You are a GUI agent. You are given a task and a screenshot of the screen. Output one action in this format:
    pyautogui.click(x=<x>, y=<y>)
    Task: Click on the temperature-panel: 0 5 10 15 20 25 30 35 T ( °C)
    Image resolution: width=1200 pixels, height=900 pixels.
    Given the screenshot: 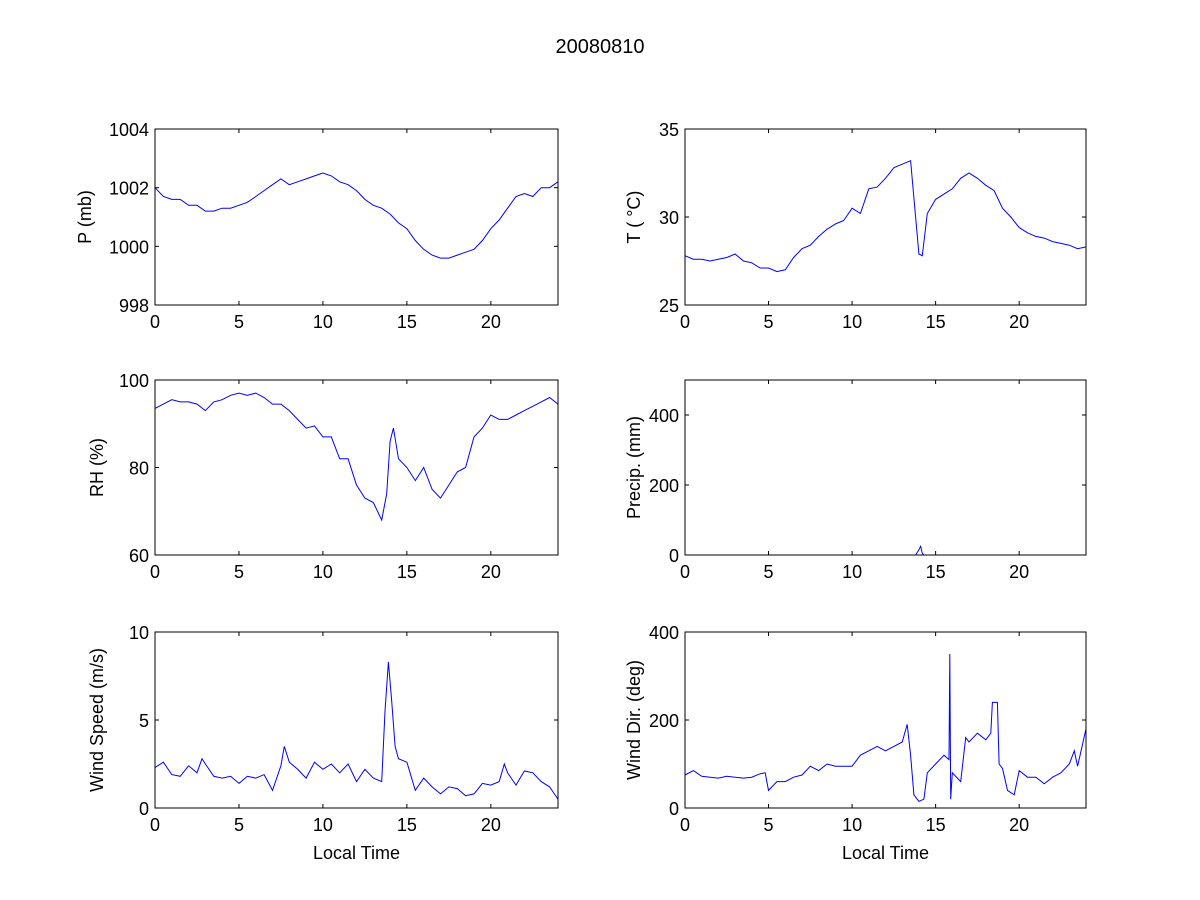 What is the action you would take?
    pyautogui.click(x=855, y=226)
    